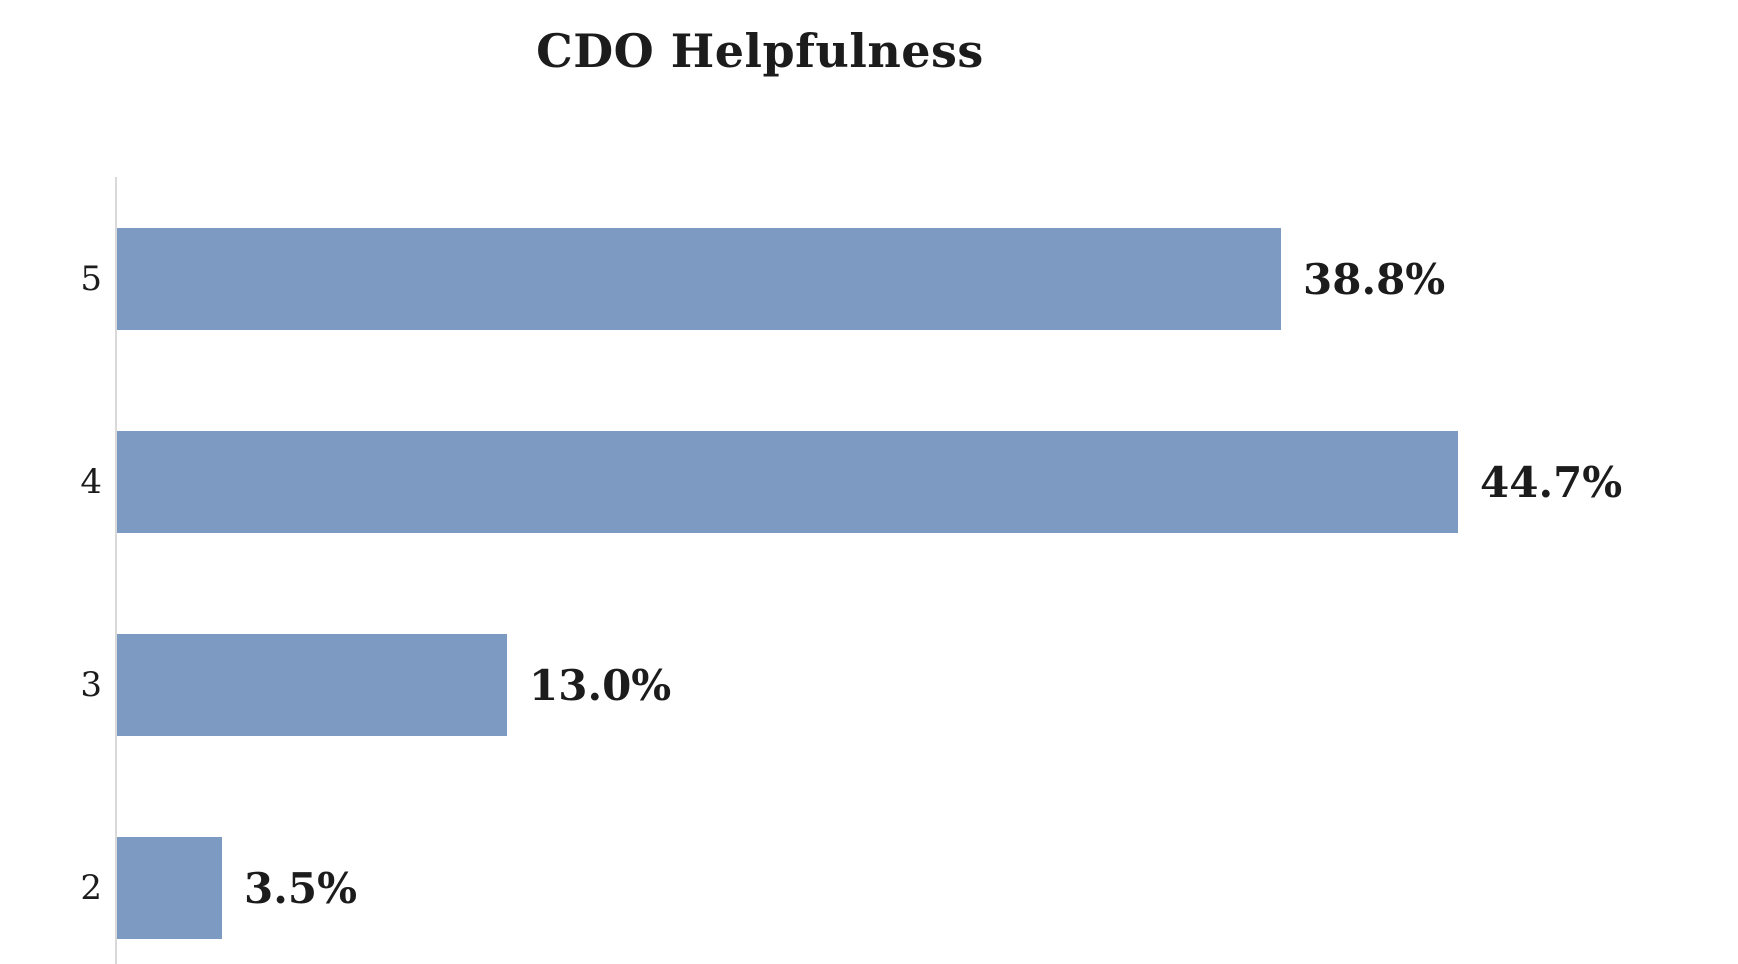 This screenshot has height=964, width=1738. I want to click on category-label: 3, so click(91, 685).